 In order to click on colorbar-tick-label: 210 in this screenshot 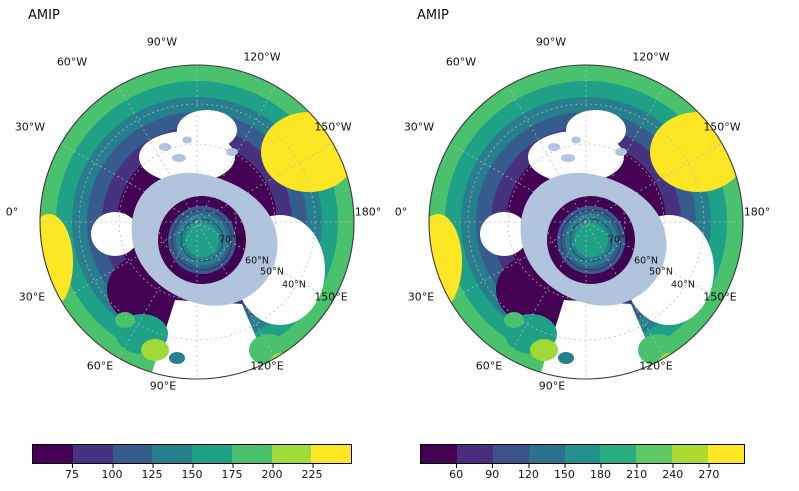, I will do `click(637, 472)`.